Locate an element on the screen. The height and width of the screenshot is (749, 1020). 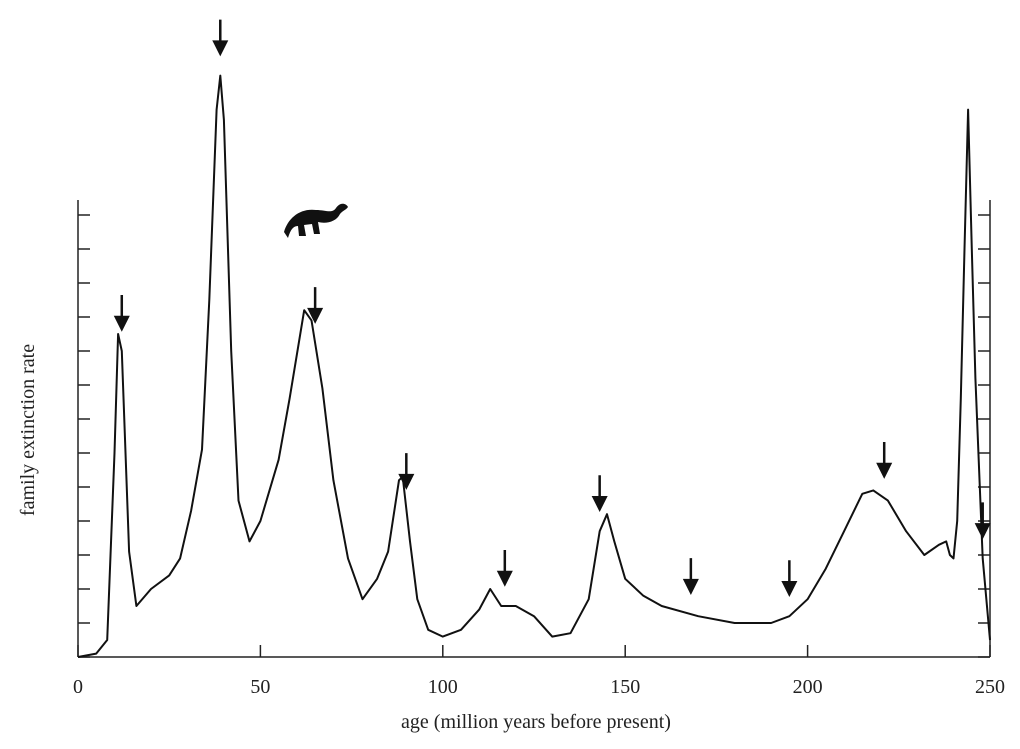
dinosaur-icon is located at coordinates (316, 220).